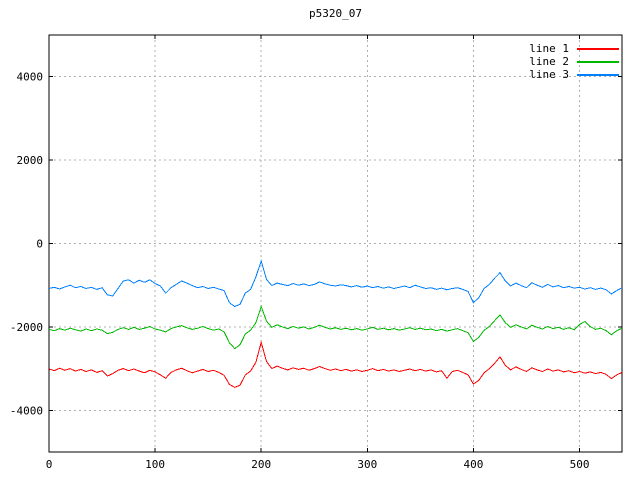 Image resolution: width=640 pixels, height=480 pixels. I want to click on y-tick-label: 4000, so click(30, 77).